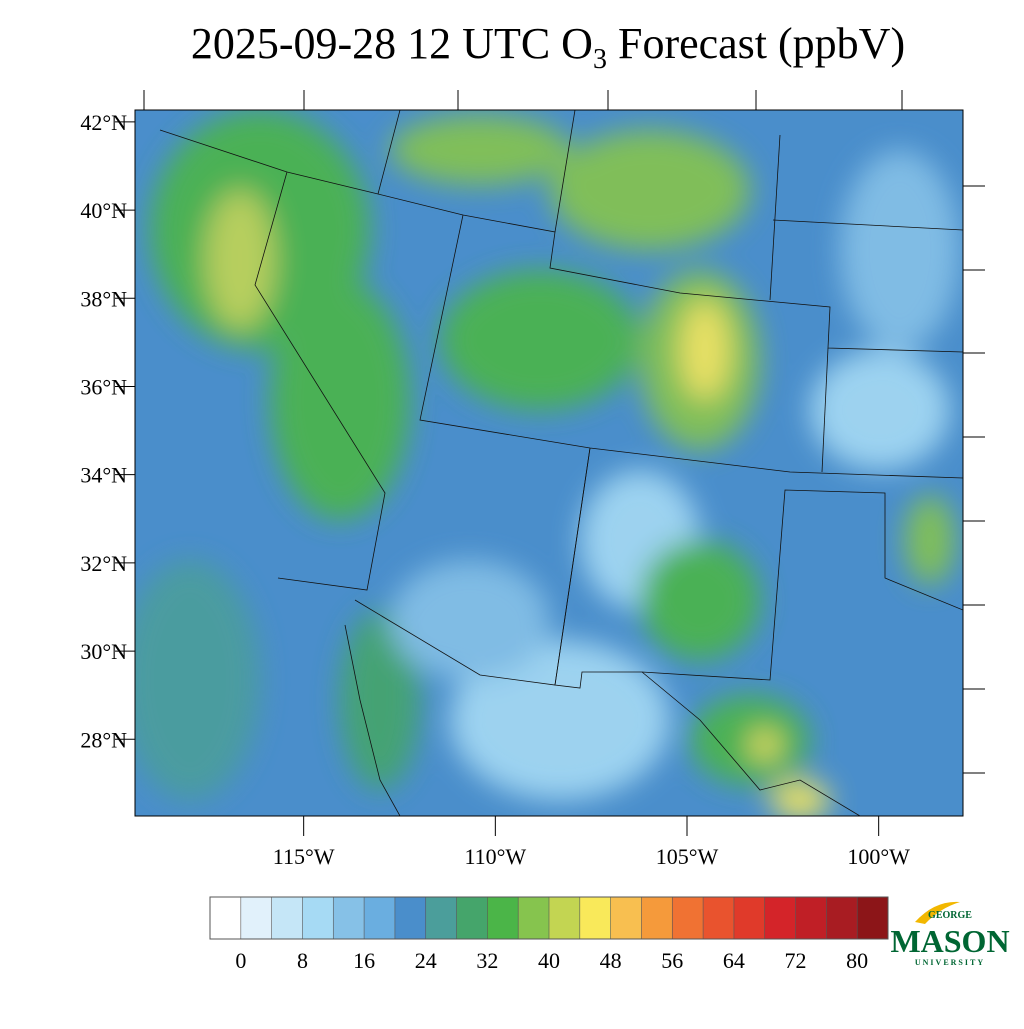 The height and width of the screenshot is (1029, 1024). Describe the element at coordinates (950, 962) in the screenshot. I see `logo-bottom: UNIVERSITY` at that location.